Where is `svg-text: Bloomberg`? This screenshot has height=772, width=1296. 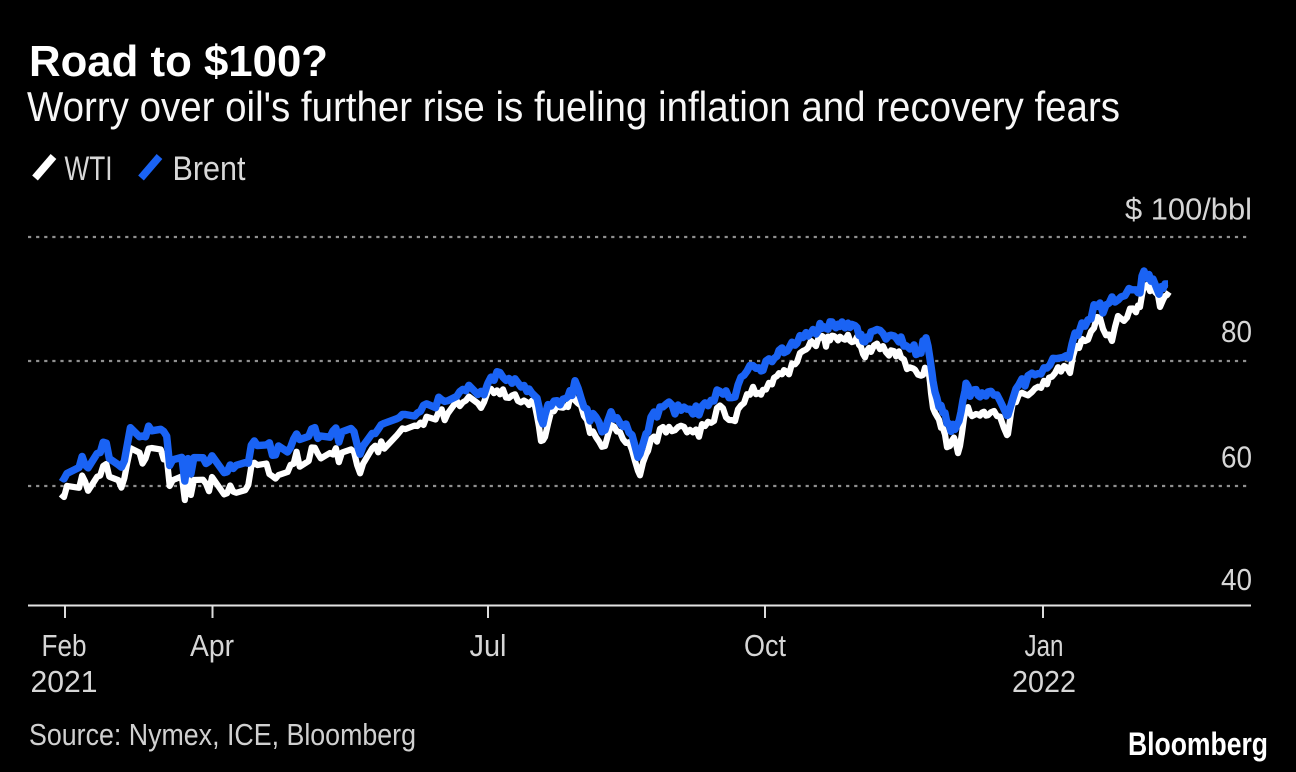
svg-text: Bloomberg is located at coordinates (1198, 744).